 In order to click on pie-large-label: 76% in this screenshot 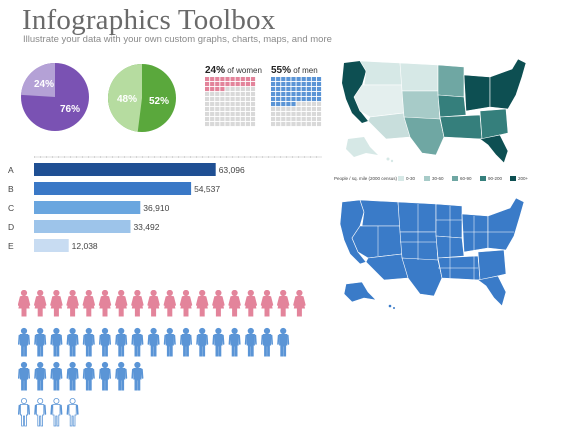, I will do `click(70, 109)`.